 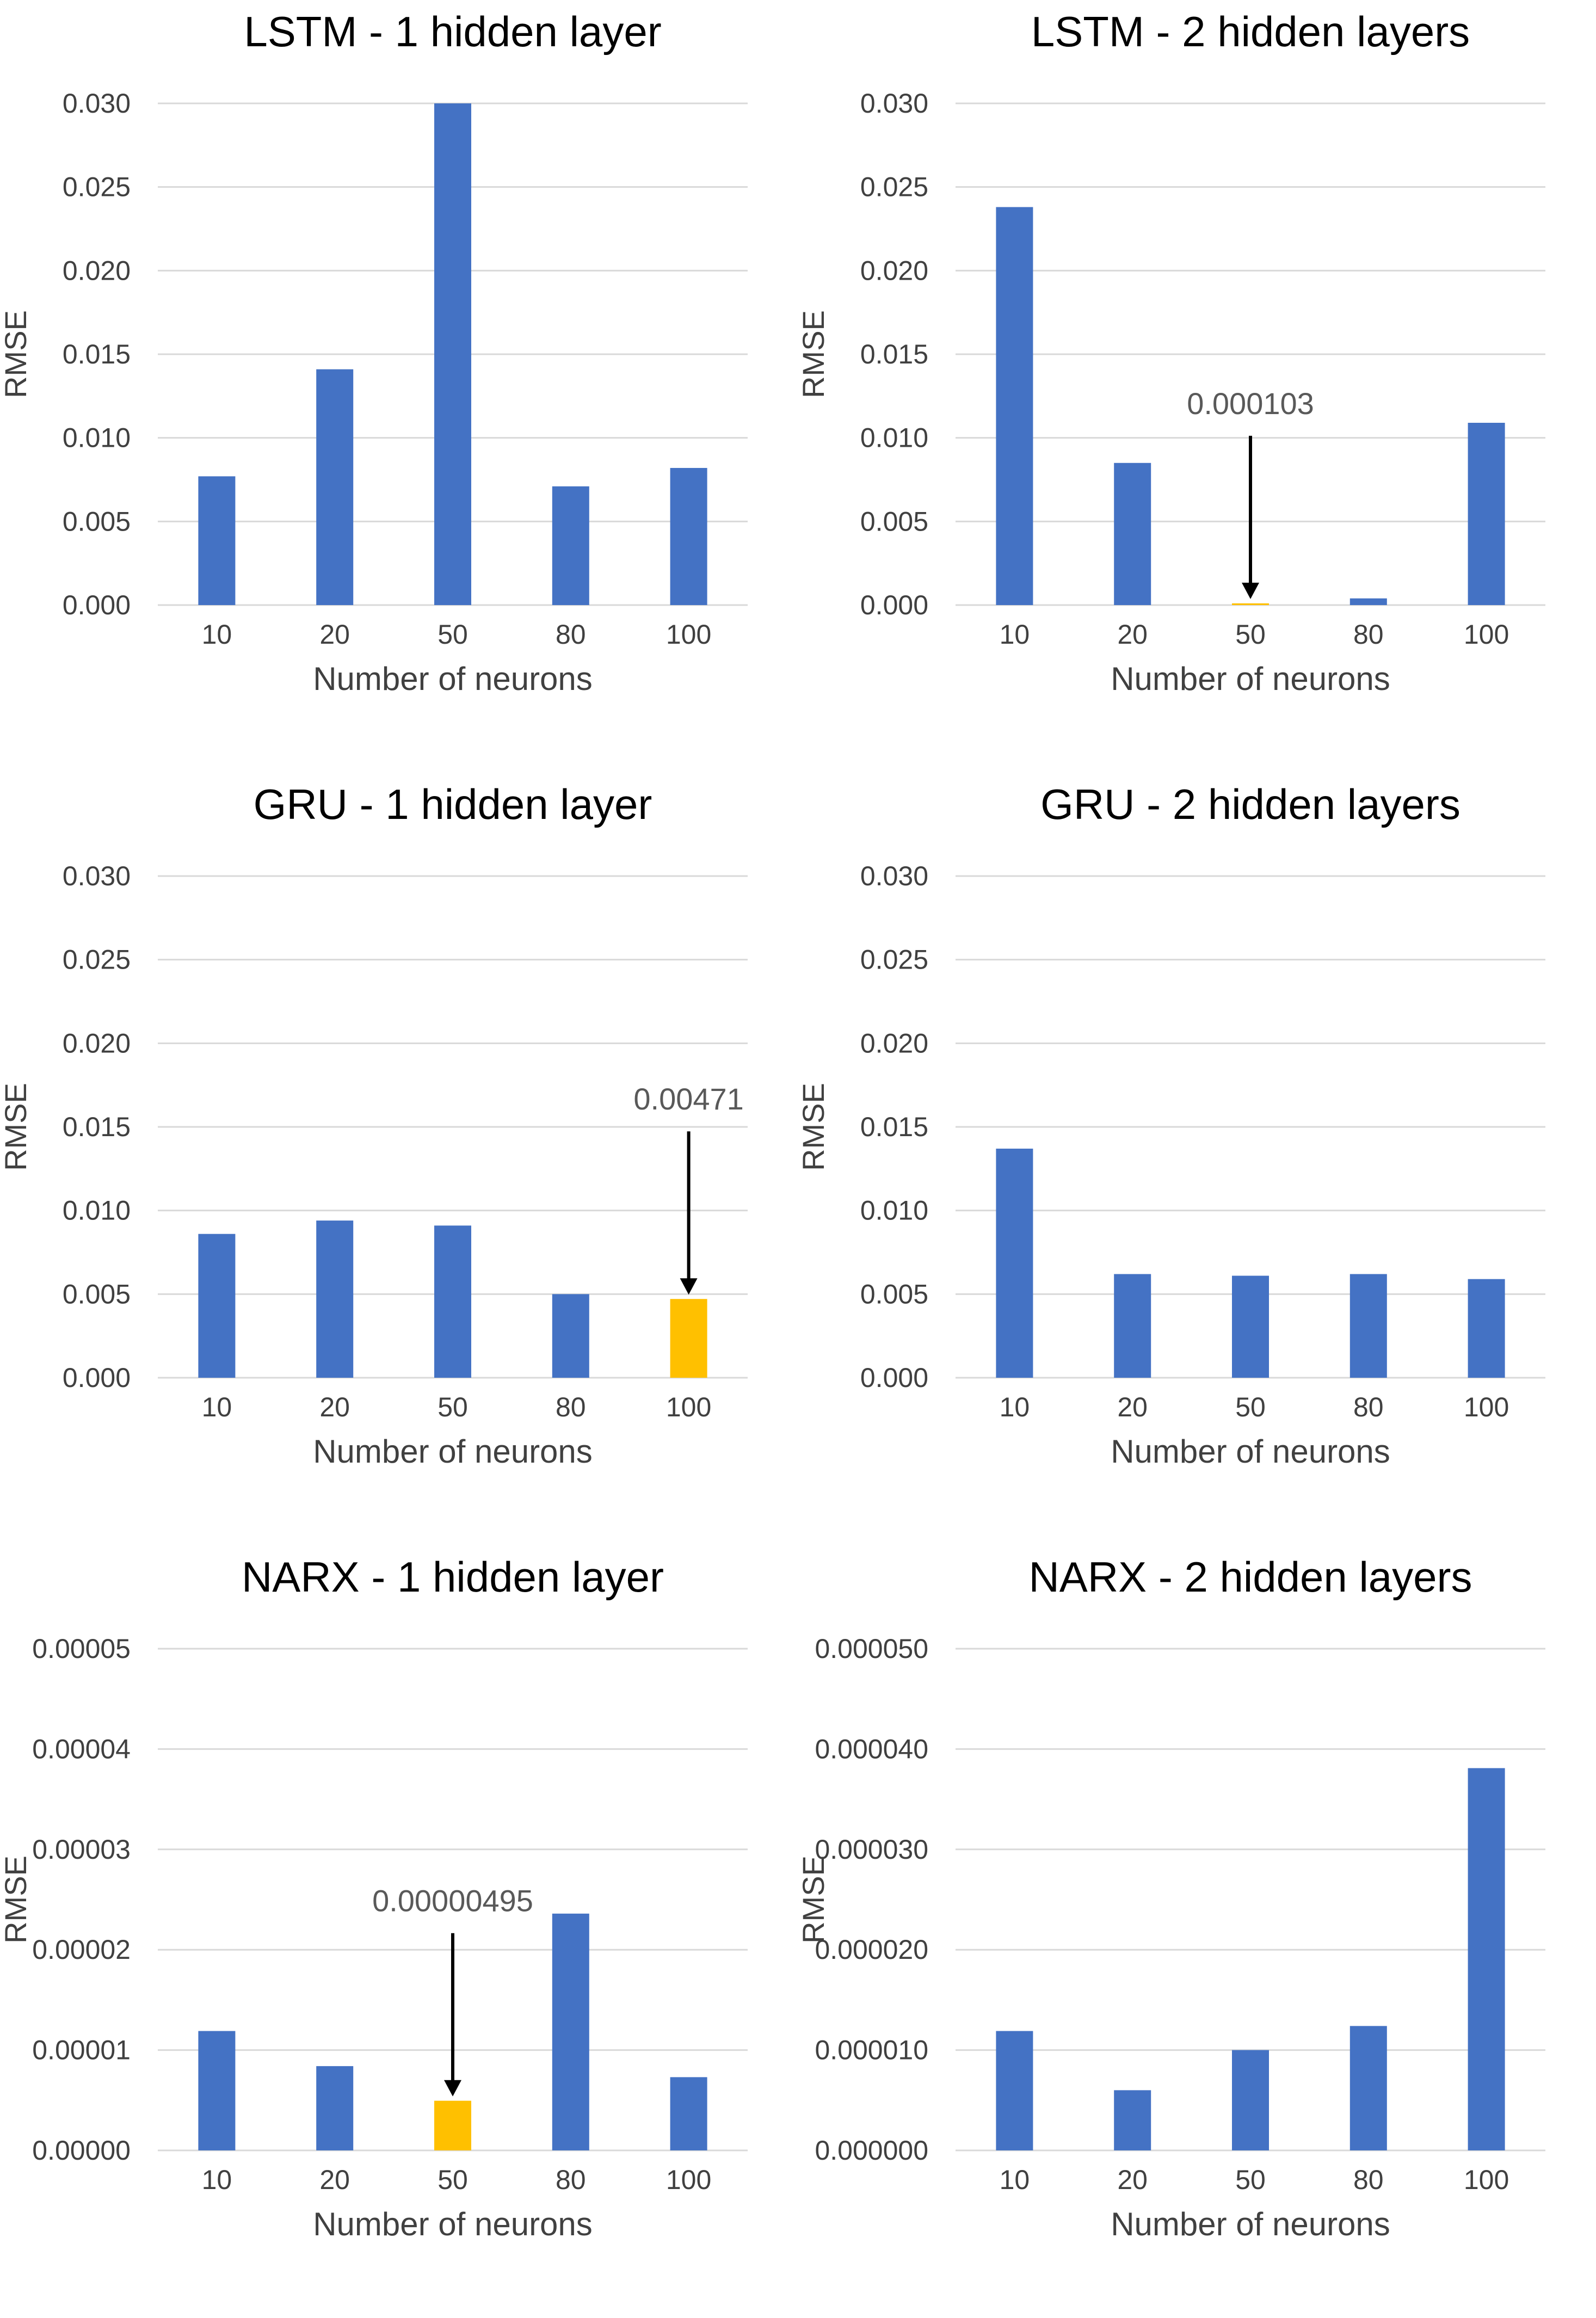 I want to click on y-tick-label: 0.00004, so click(x=81, y=1749).